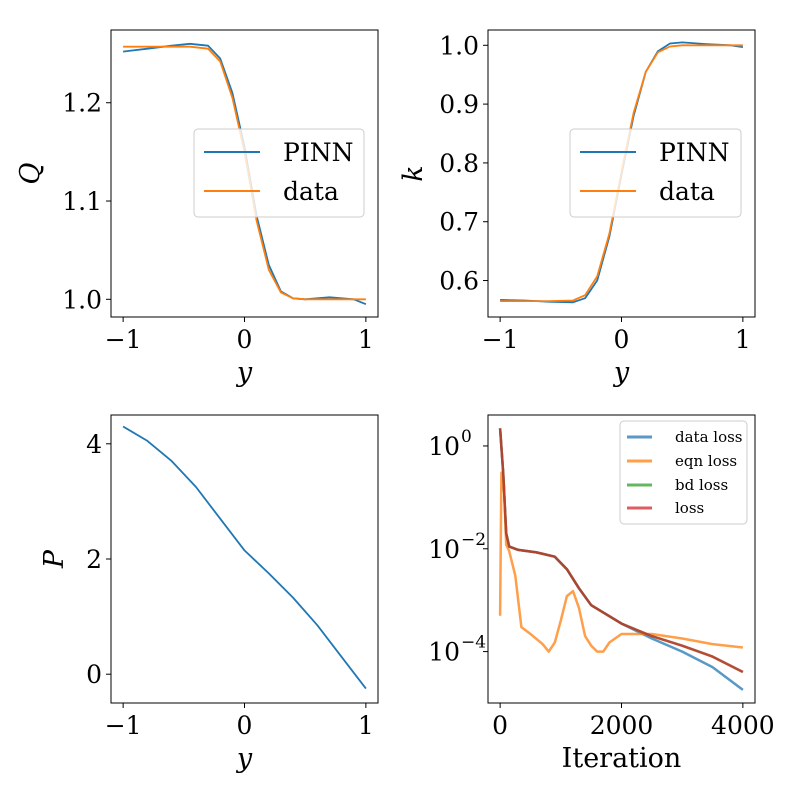  I want to click on legend-label: eqn loss, so click(706, 461).